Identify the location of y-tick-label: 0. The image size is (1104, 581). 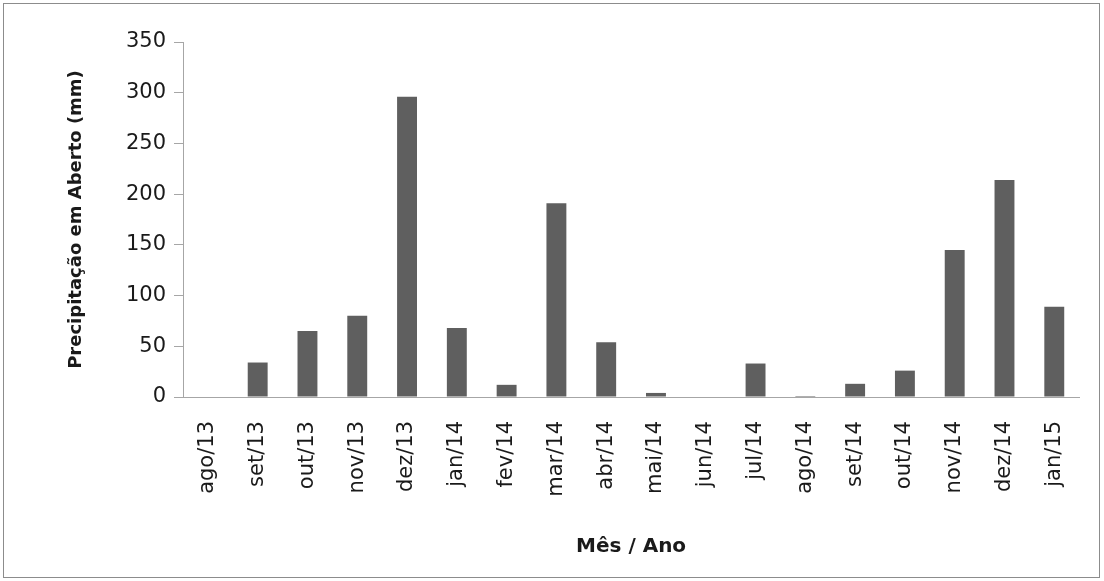
(159, 395).